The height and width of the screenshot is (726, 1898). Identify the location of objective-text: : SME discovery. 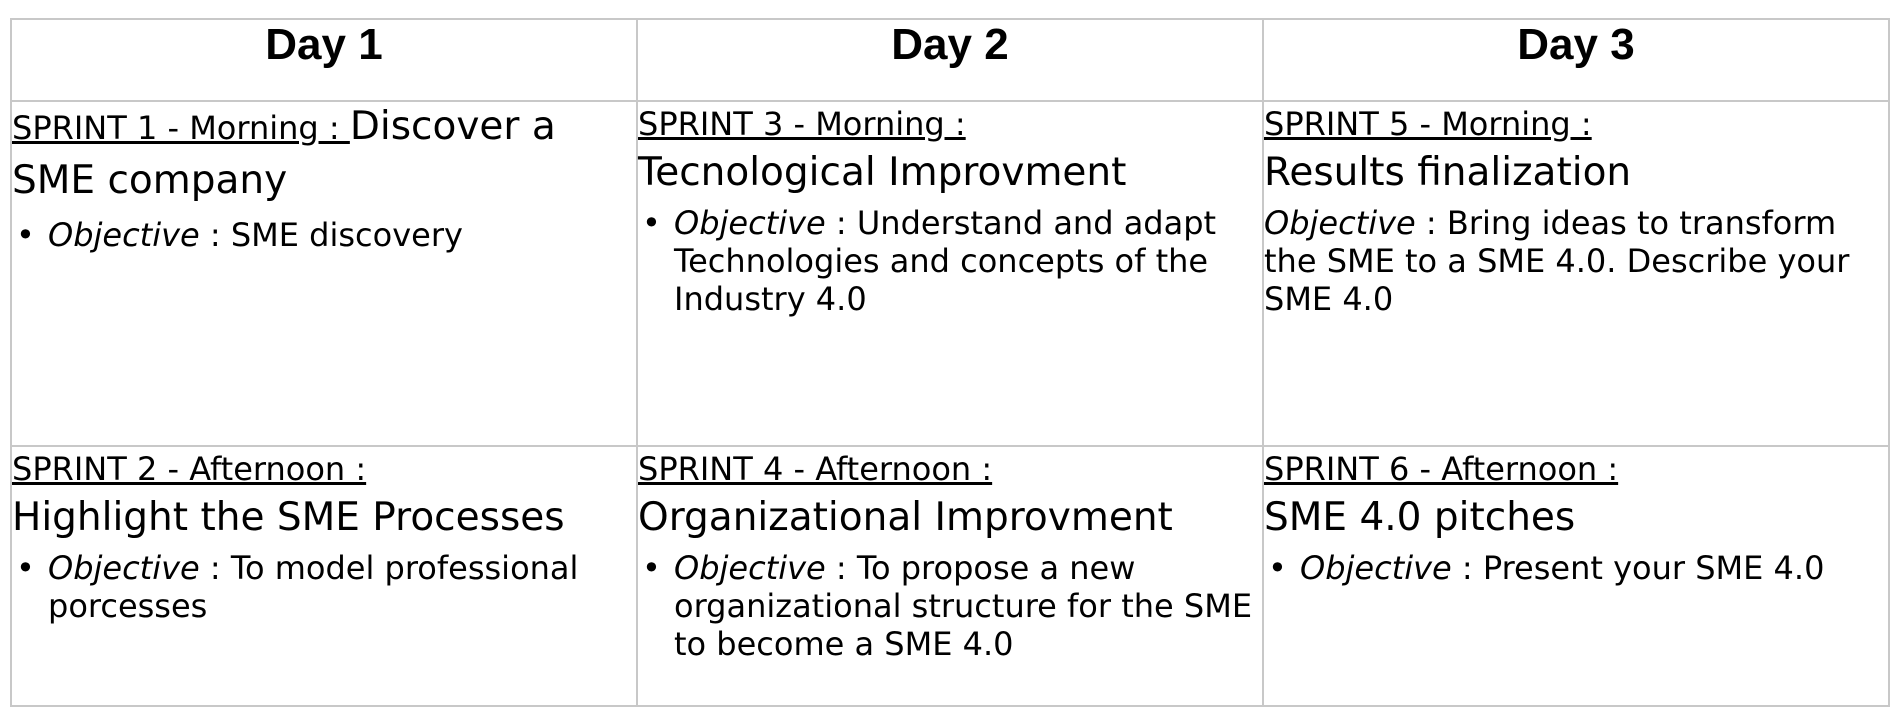
(331, 235).